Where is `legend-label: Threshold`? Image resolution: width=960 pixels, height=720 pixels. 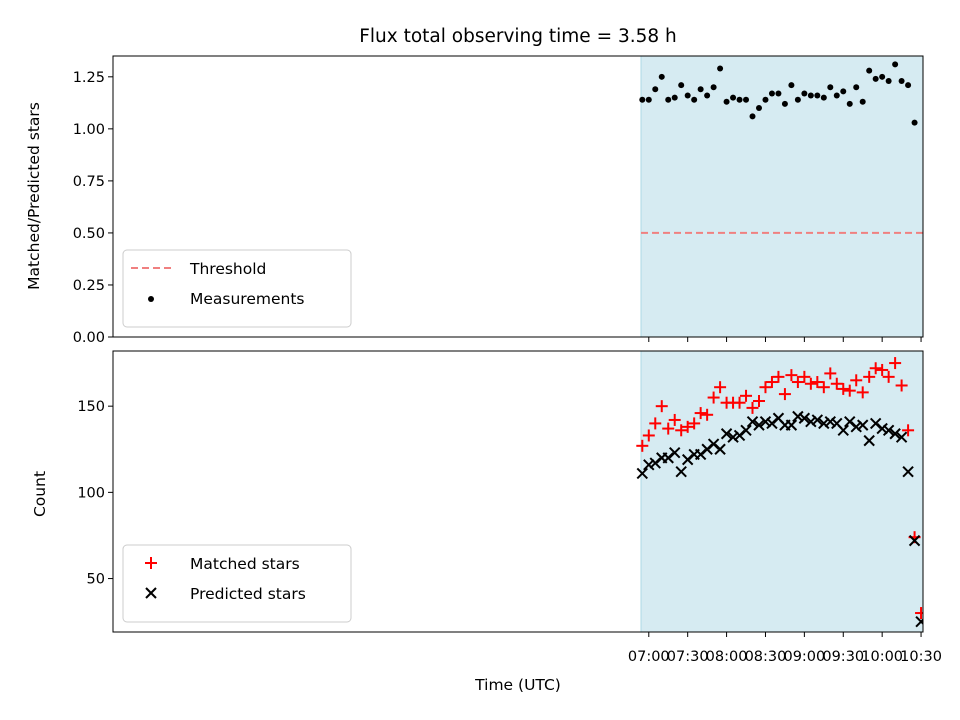 legend-label: Threshold is located at coordinates (227, 269).